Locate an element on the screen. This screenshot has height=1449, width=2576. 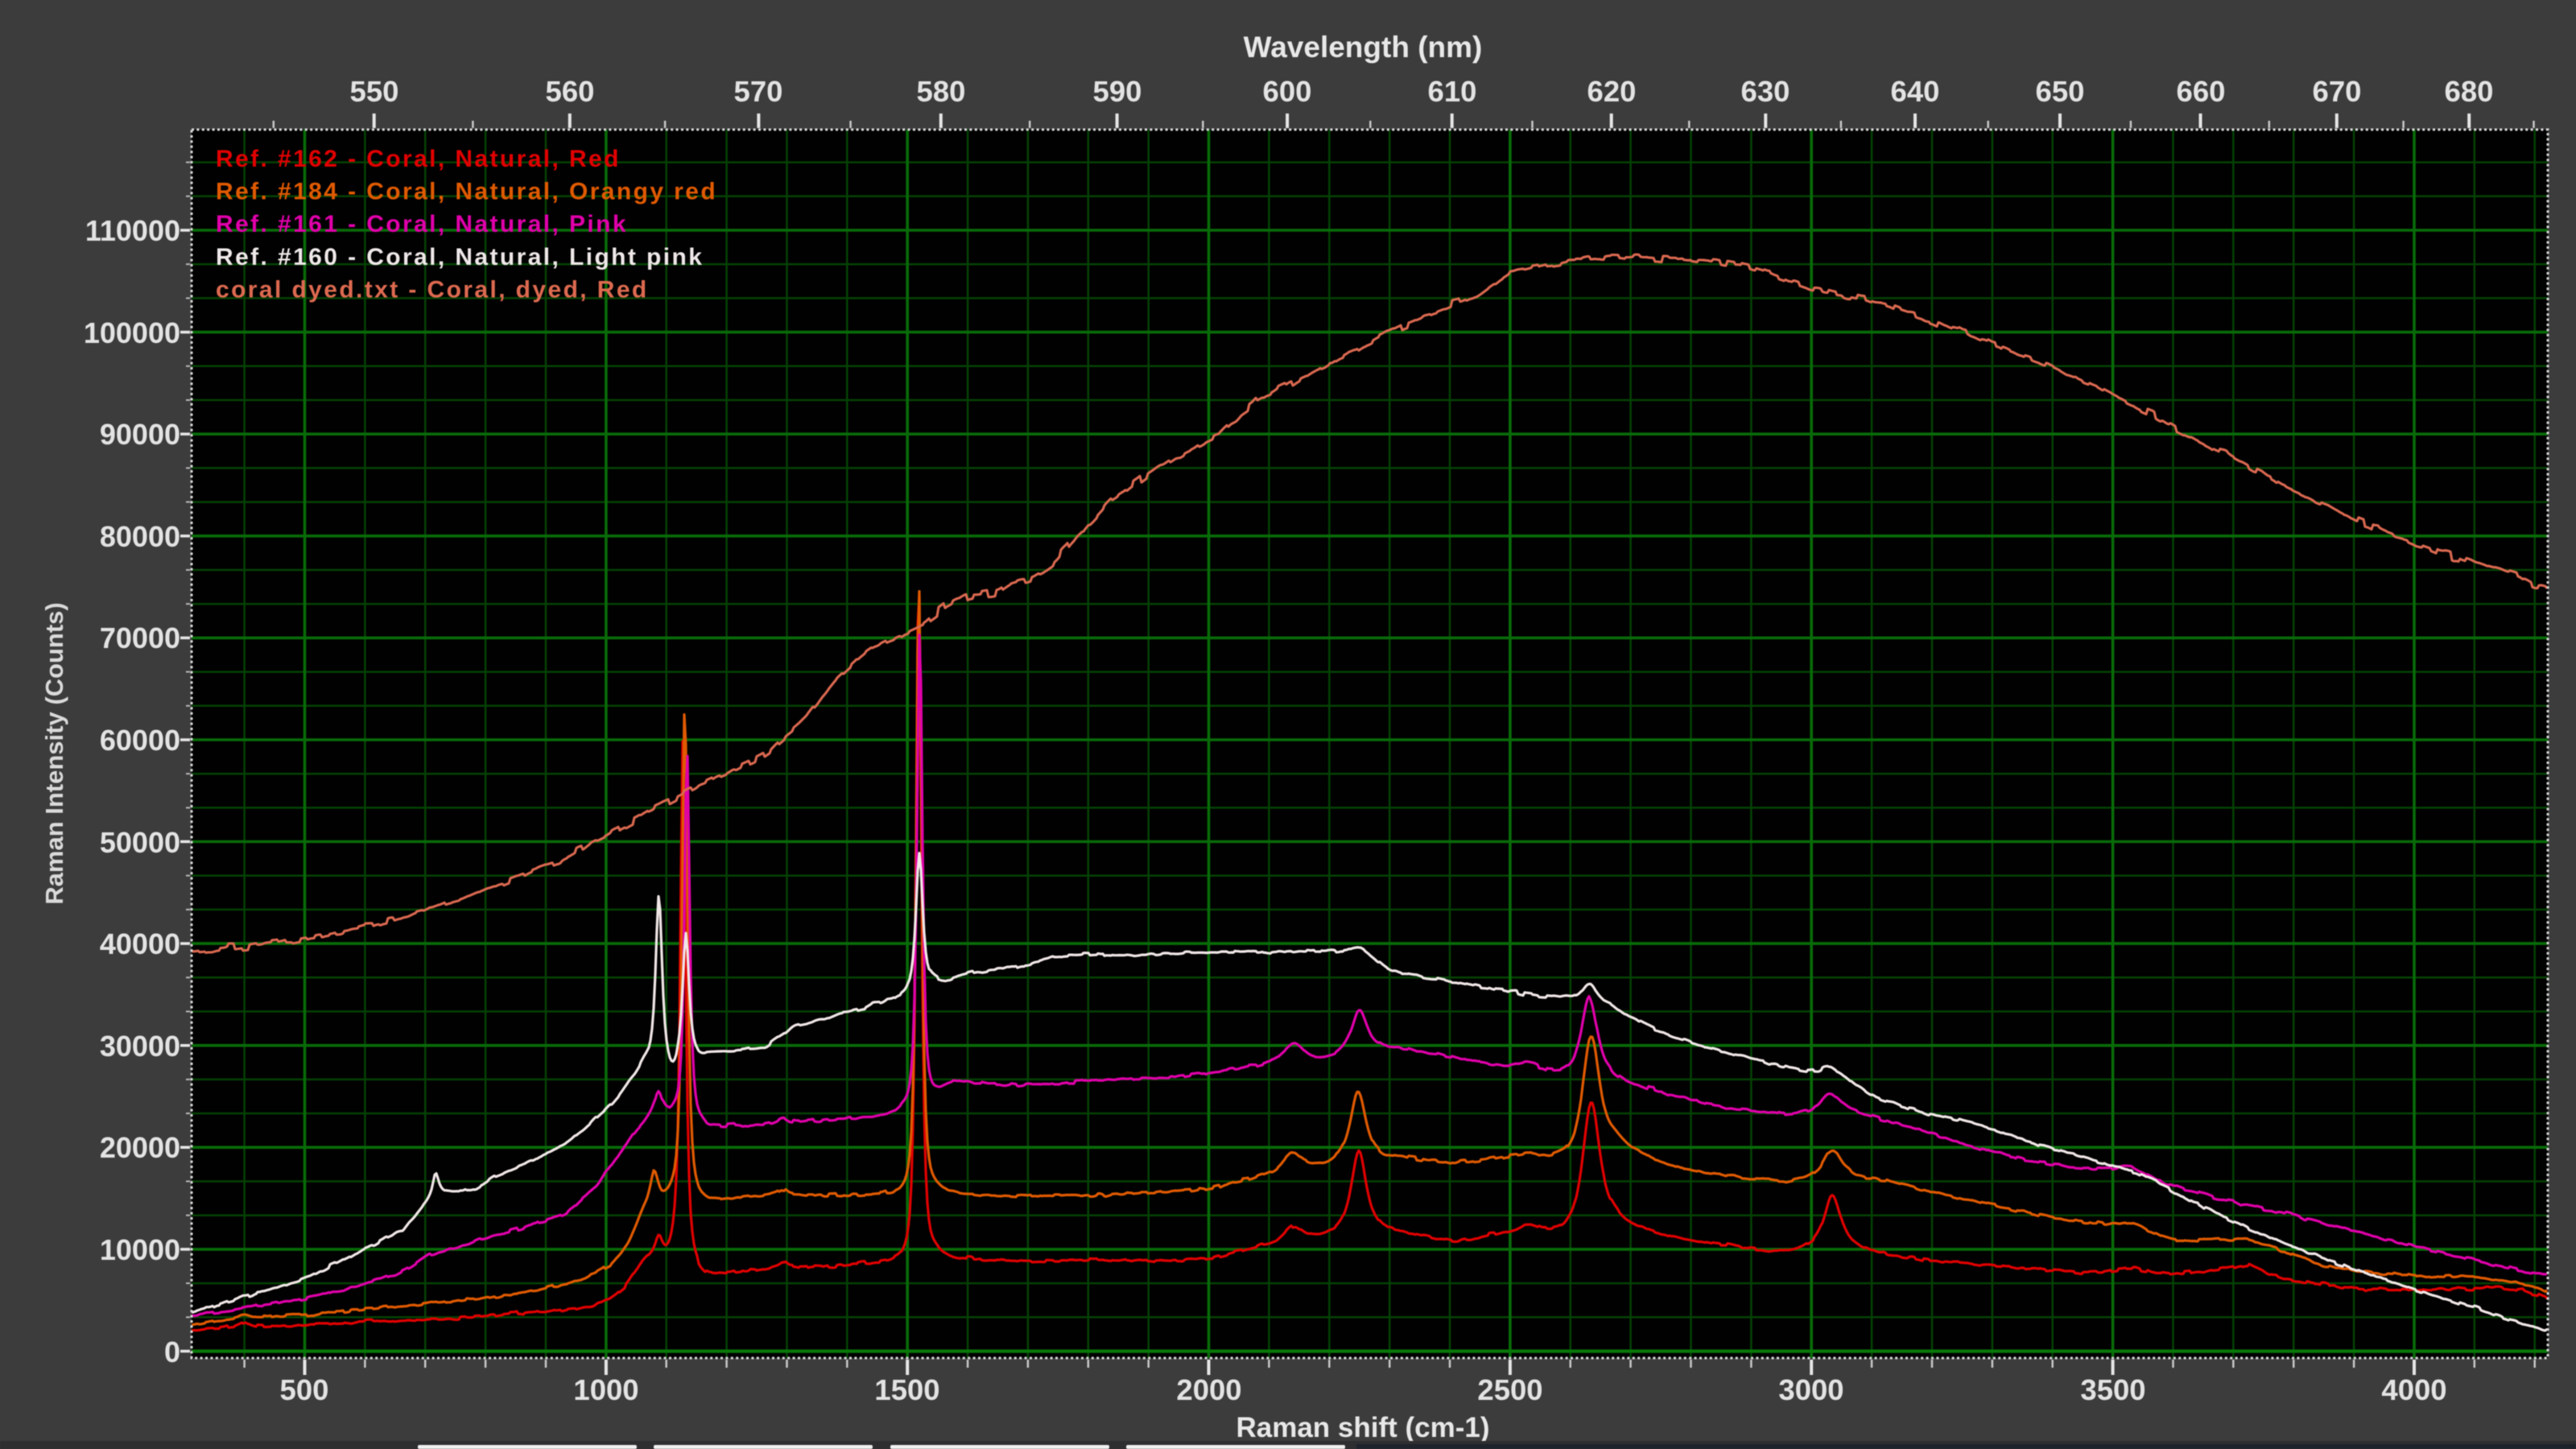
svg-text: 650 is located at coordinates (2060, 91).